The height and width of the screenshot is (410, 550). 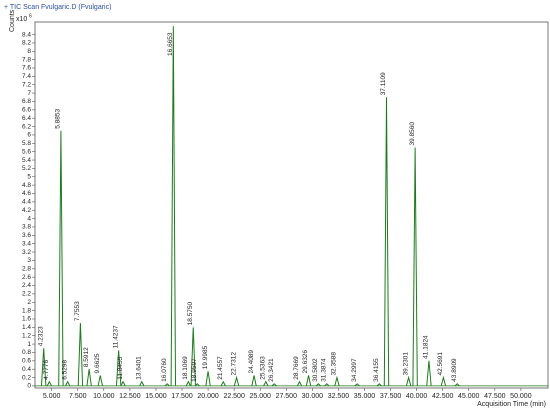 What do you see at coordinates (405, 364) in the screenshot?
I see `peak-label: 39.2301` at bounding box center [405, 364].